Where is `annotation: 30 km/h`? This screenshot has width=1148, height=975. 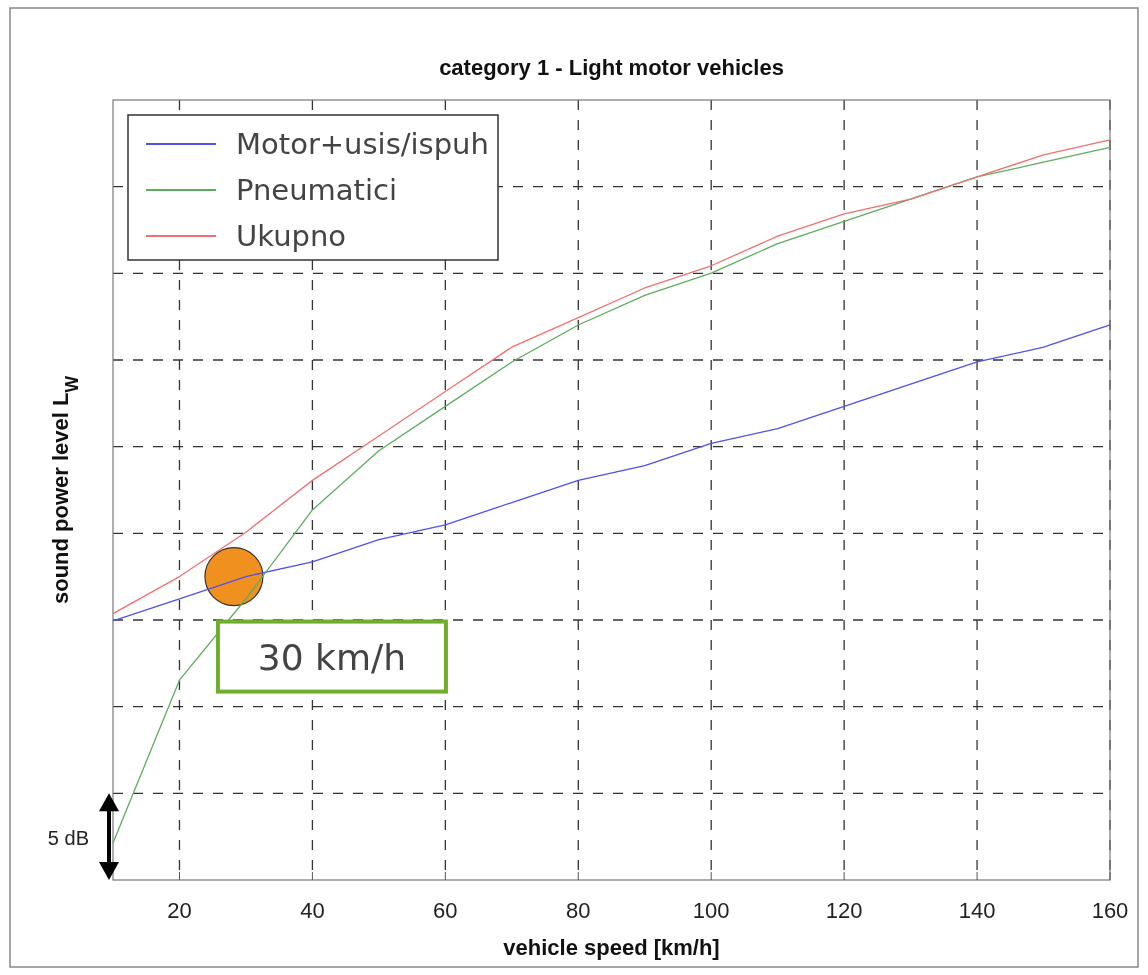
annotation: 30 km/h is located at coordinates (331, 657).